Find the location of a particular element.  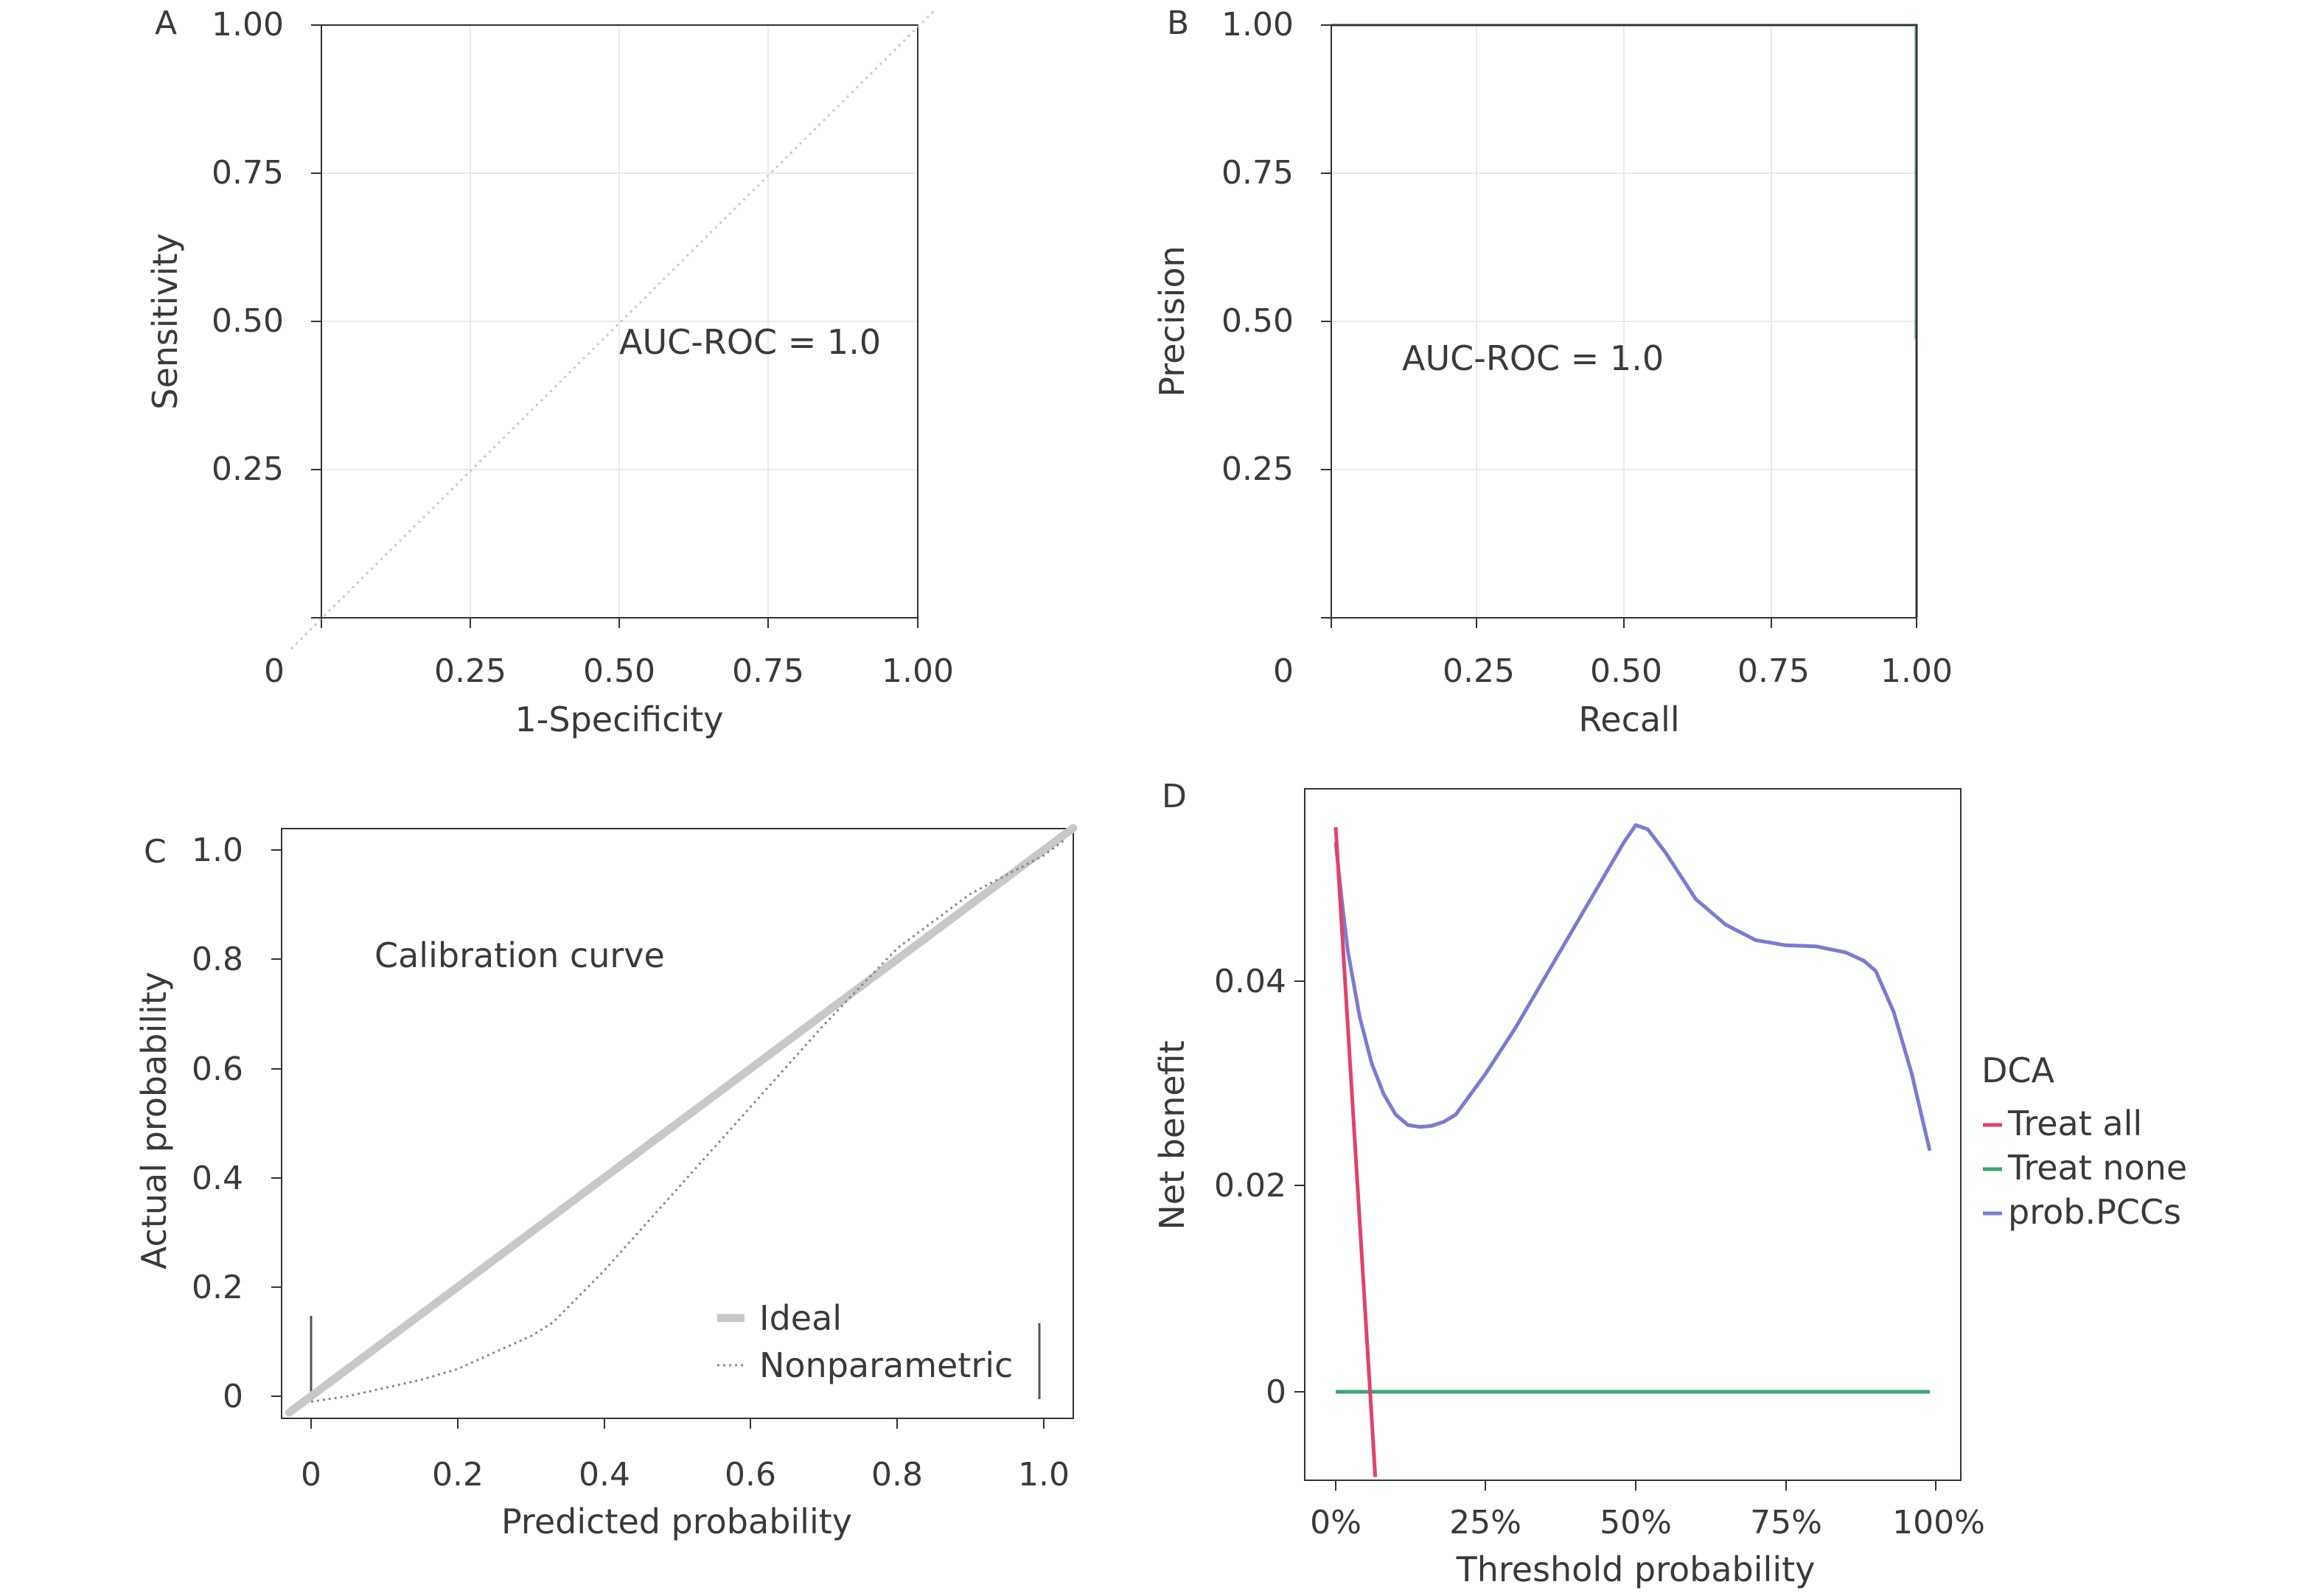

panel-c-y-tick: 0.8 is located at coordinates (217, 960).